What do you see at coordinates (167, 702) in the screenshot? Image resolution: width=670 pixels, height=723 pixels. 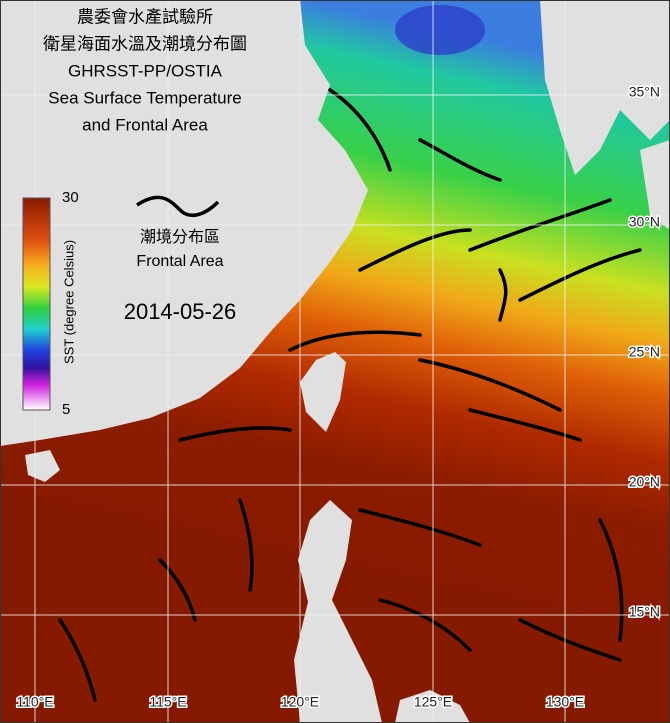 I see `lon-label: 115°E` at bounding box center [167, 702].